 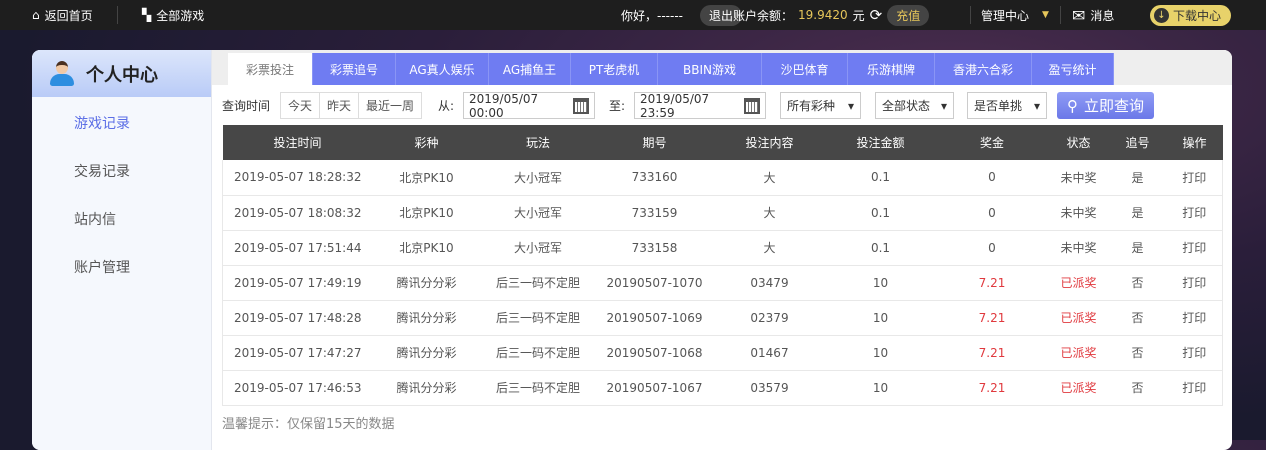 I want to click on balance-label: 账户余额：, so click(x=763, y=15).